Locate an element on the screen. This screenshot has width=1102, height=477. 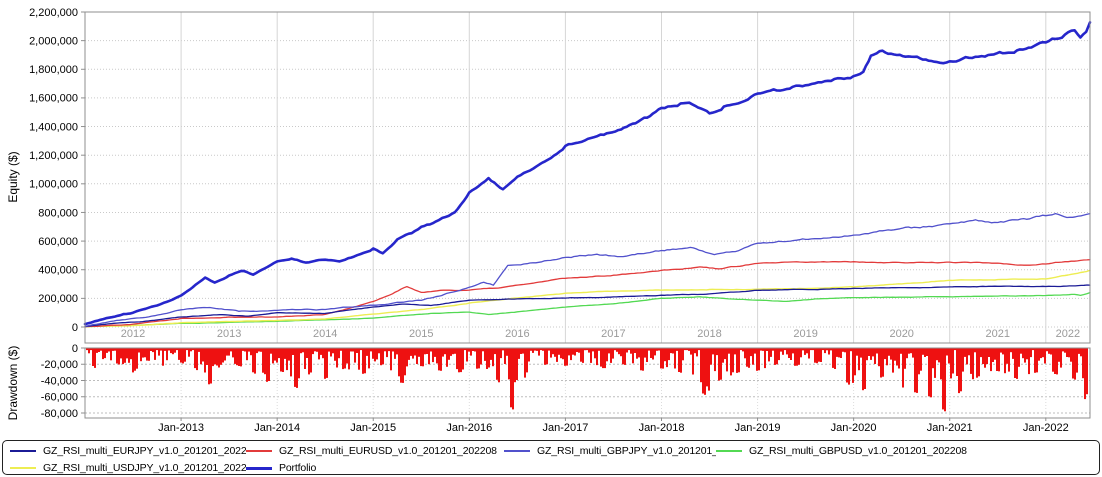
drawdown-xtick-label: Jan-2014 is located at coordinates (277, 428).